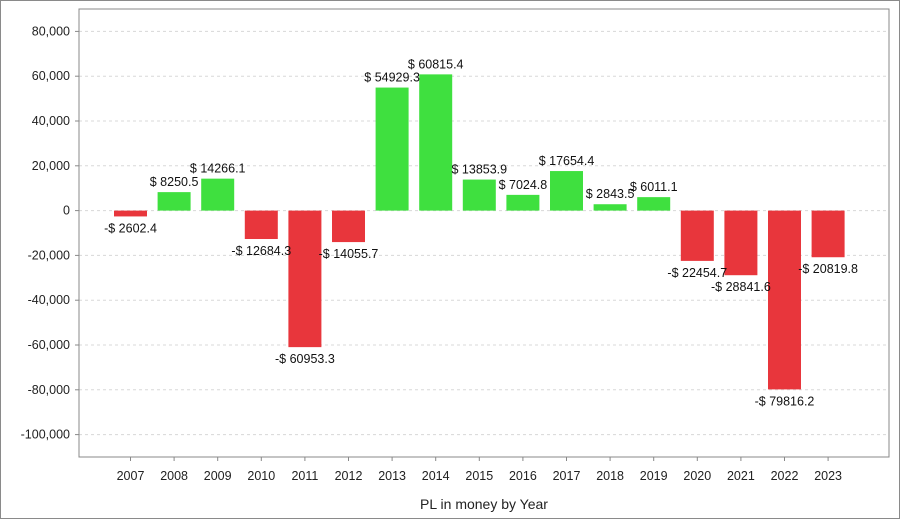  What do you see at coordinates (785, 401) in the screenshot?
I see `data-label: -$ 79816.2` at bounding box center [785, 401].